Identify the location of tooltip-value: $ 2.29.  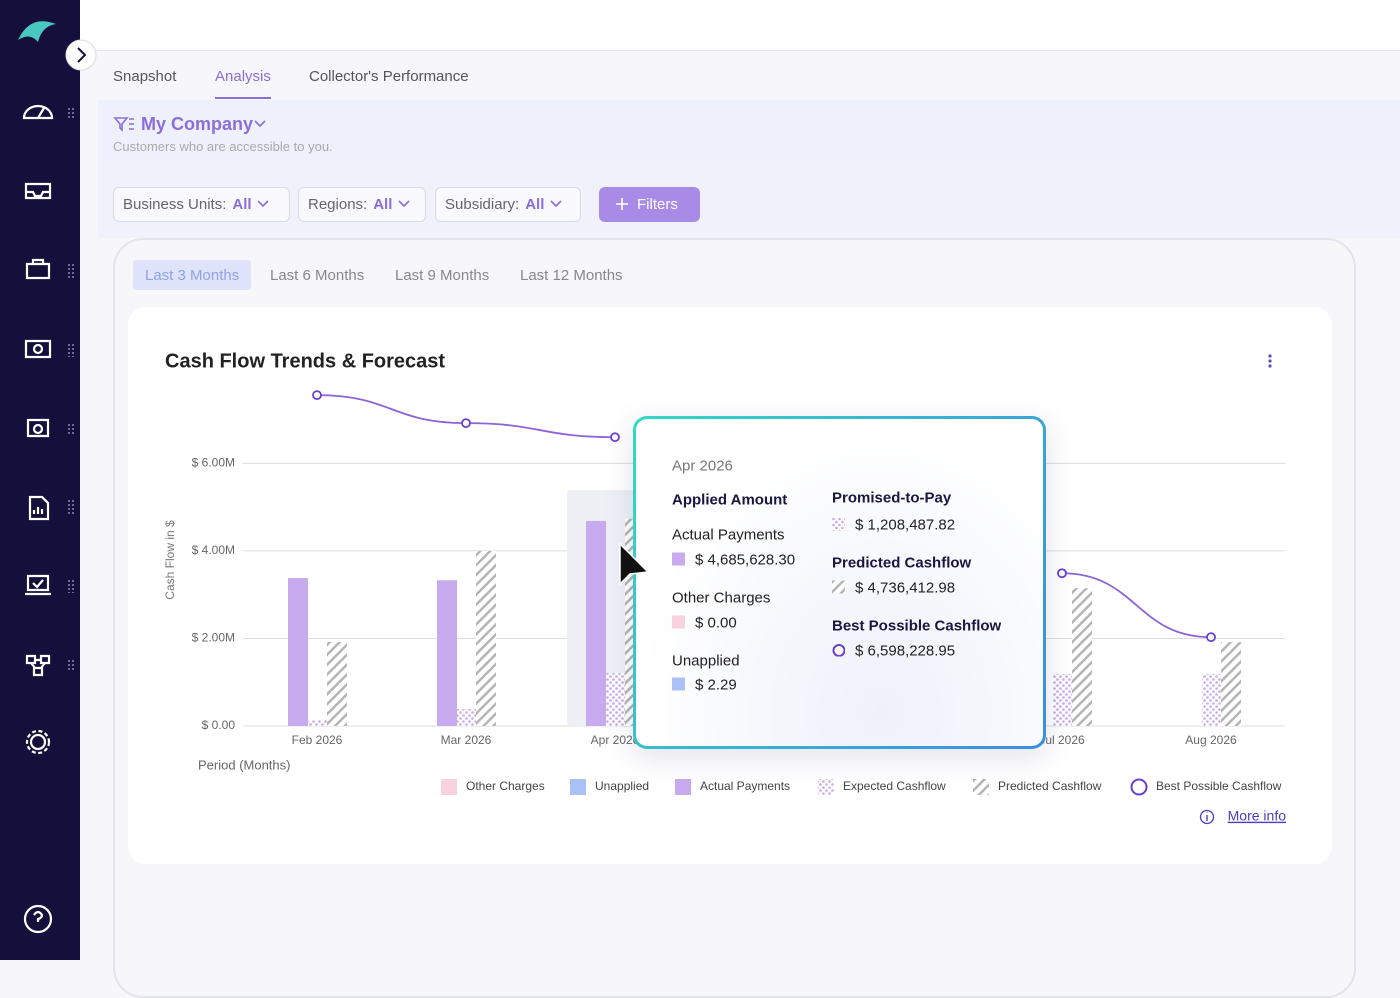
(716, 685).